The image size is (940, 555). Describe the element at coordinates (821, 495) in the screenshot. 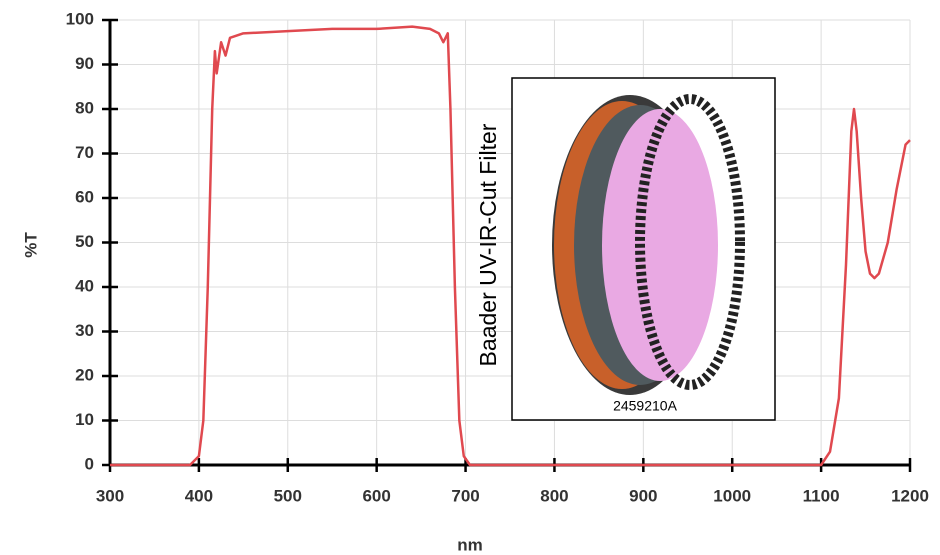

I see `x-tick-label: 1100` at that location.